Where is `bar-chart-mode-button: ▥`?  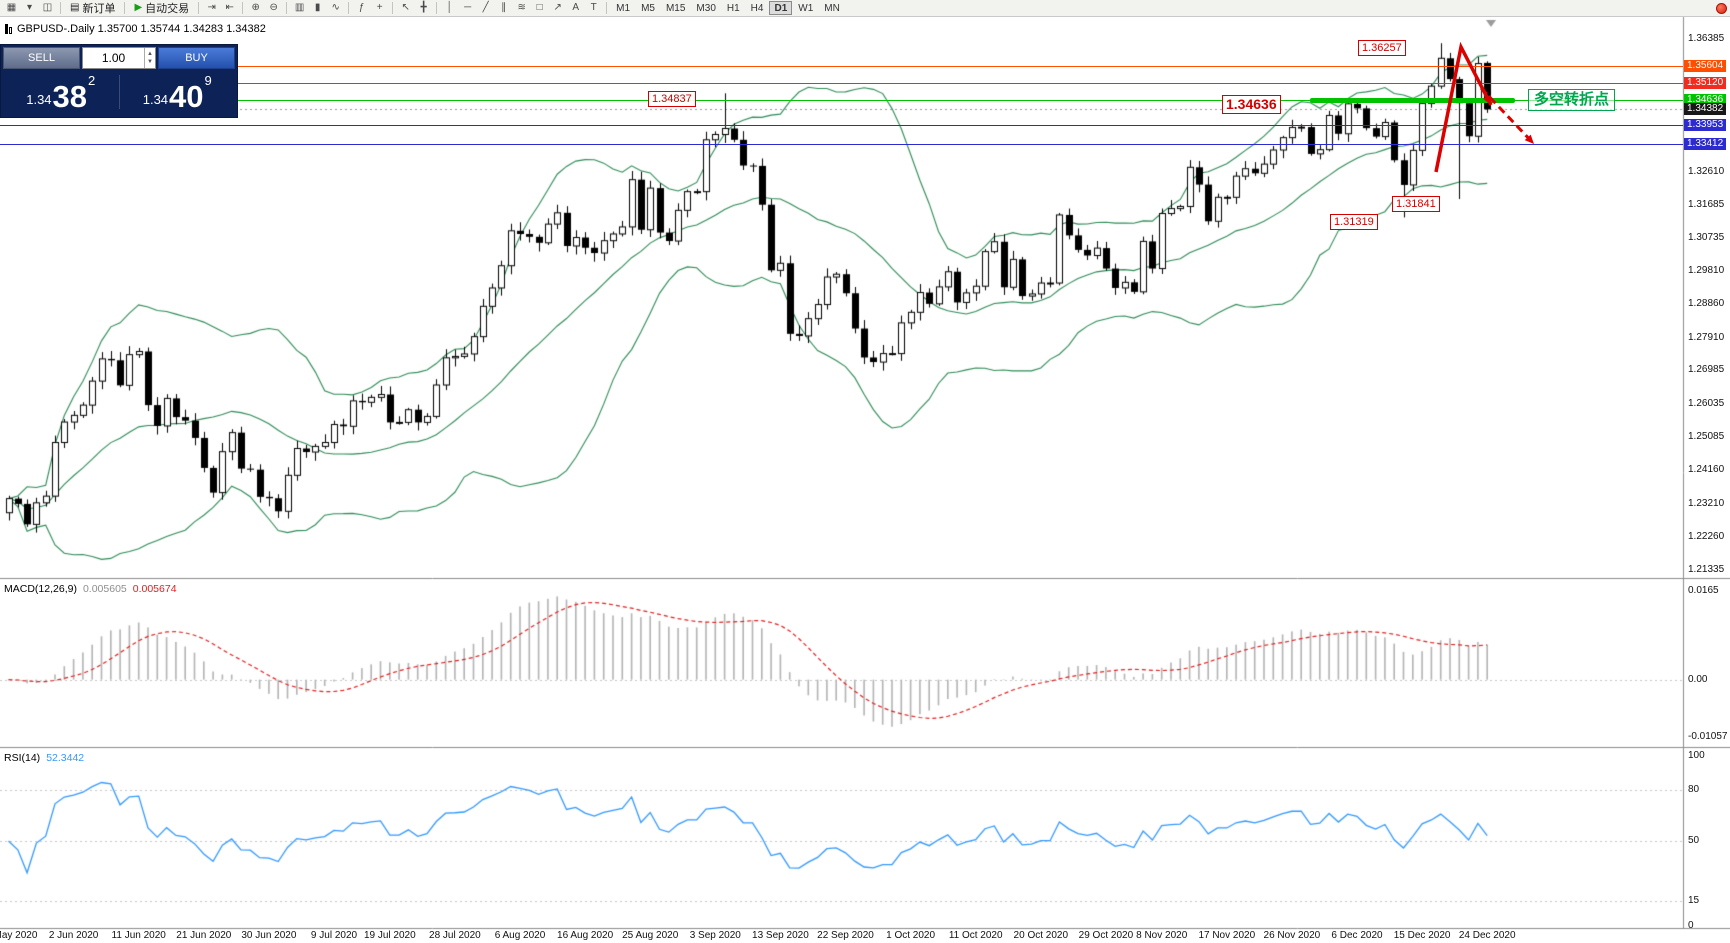
bar-chart-mode-button: ▥ is located at coordinates (299, 8).